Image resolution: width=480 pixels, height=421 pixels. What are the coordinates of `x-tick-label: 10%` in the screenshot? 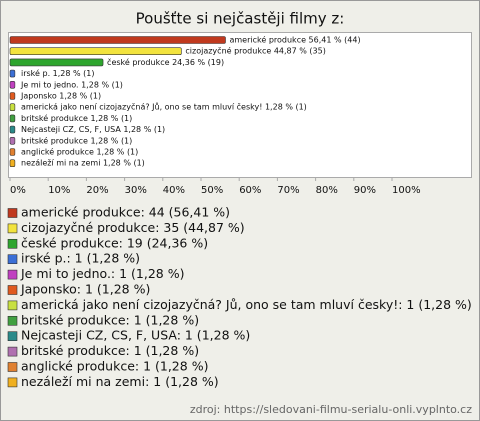 It's located at (59, 190).